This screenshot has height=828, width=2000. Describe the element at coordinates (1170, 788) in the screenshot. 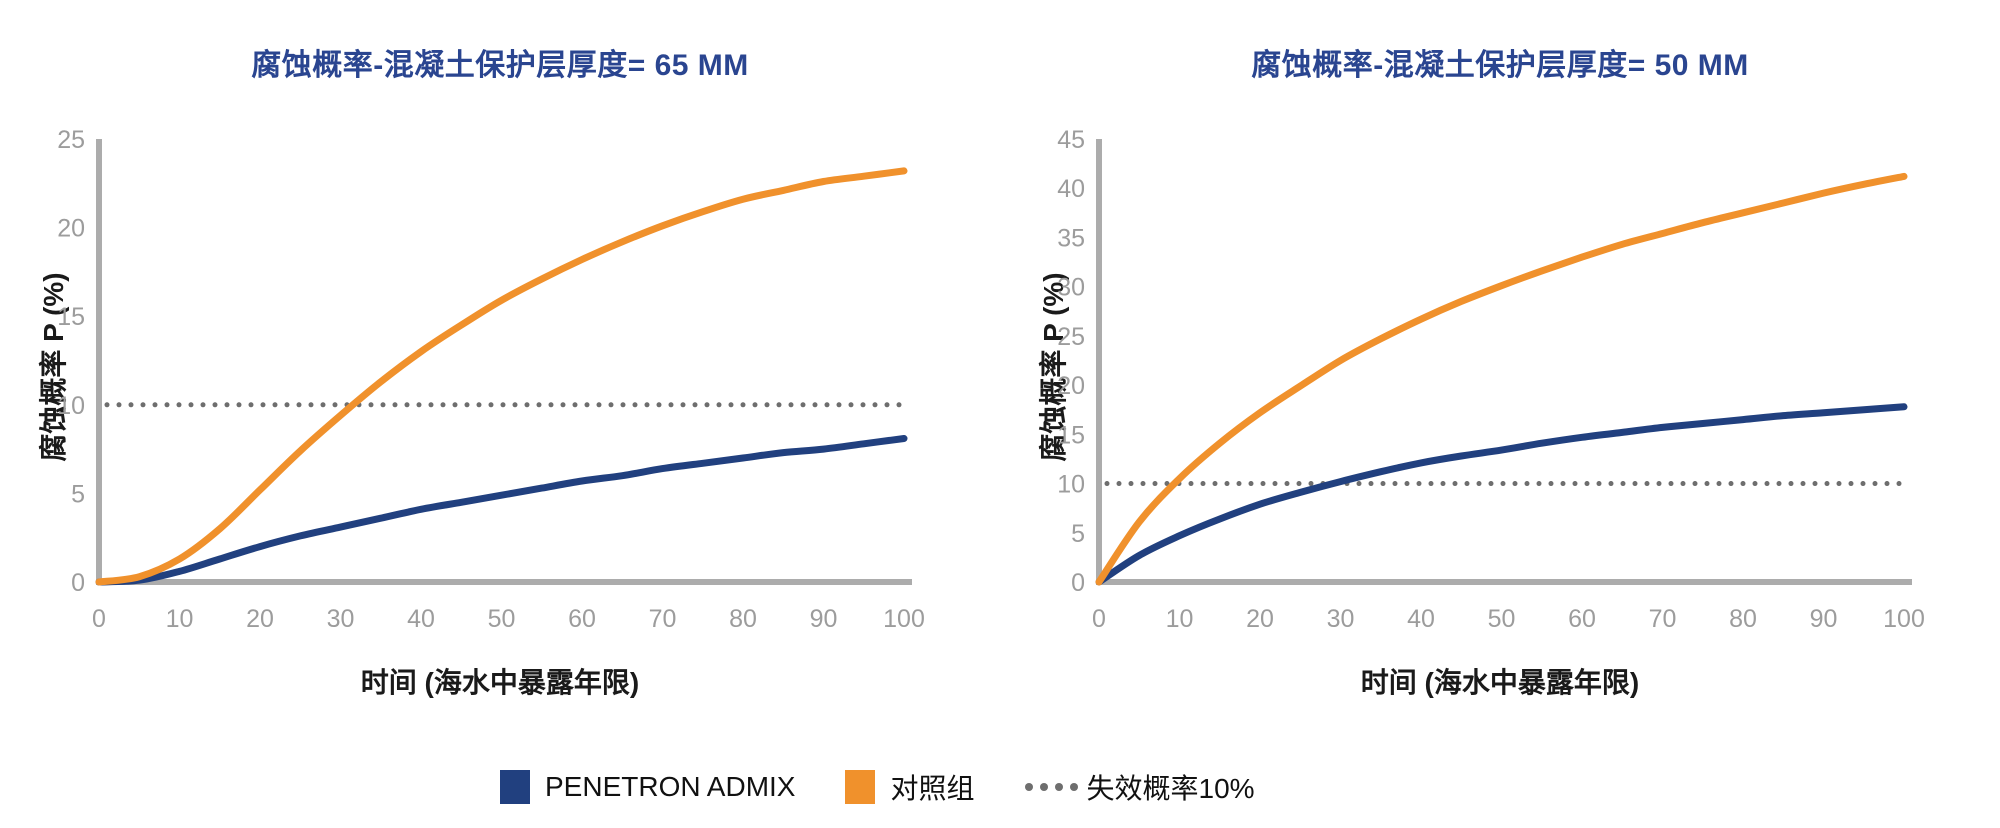

I see `legend-label-threshold: 失效概率10%` at that location.